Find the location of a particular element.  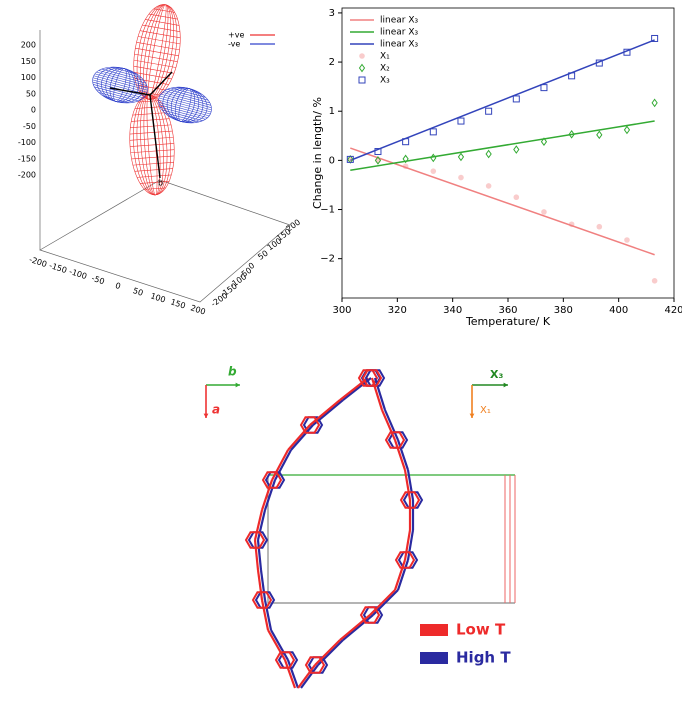

z-tick-label: -200 is located at coordinates (27, 175).